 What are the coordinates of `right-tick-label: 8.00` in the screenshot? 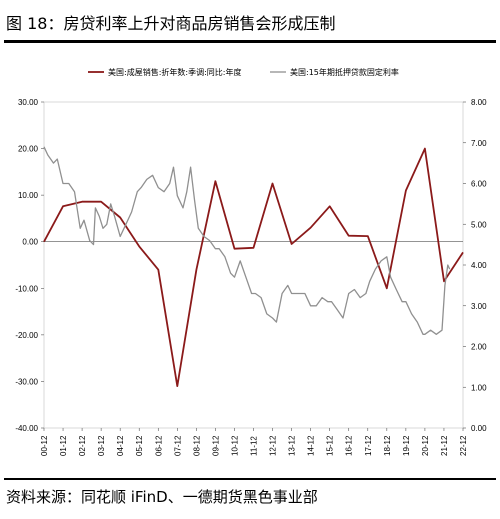 It's located at (479, 102).